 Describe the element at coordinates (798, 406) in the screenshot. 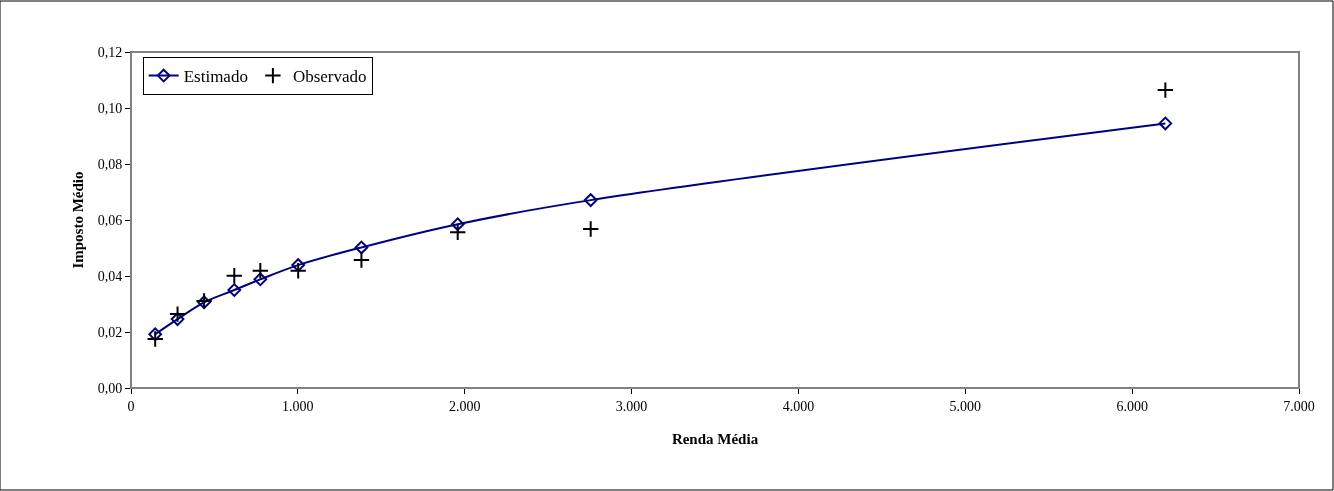

I see `x-tick-label: 4.000` at that location.